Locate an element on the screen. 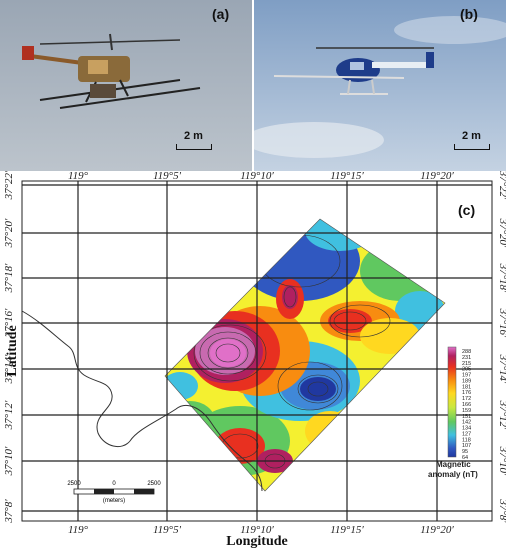 Image resolution: width=506 pixels, height=550 pixels. x-axis-title: Longitude is located at coordinates (256, 541).